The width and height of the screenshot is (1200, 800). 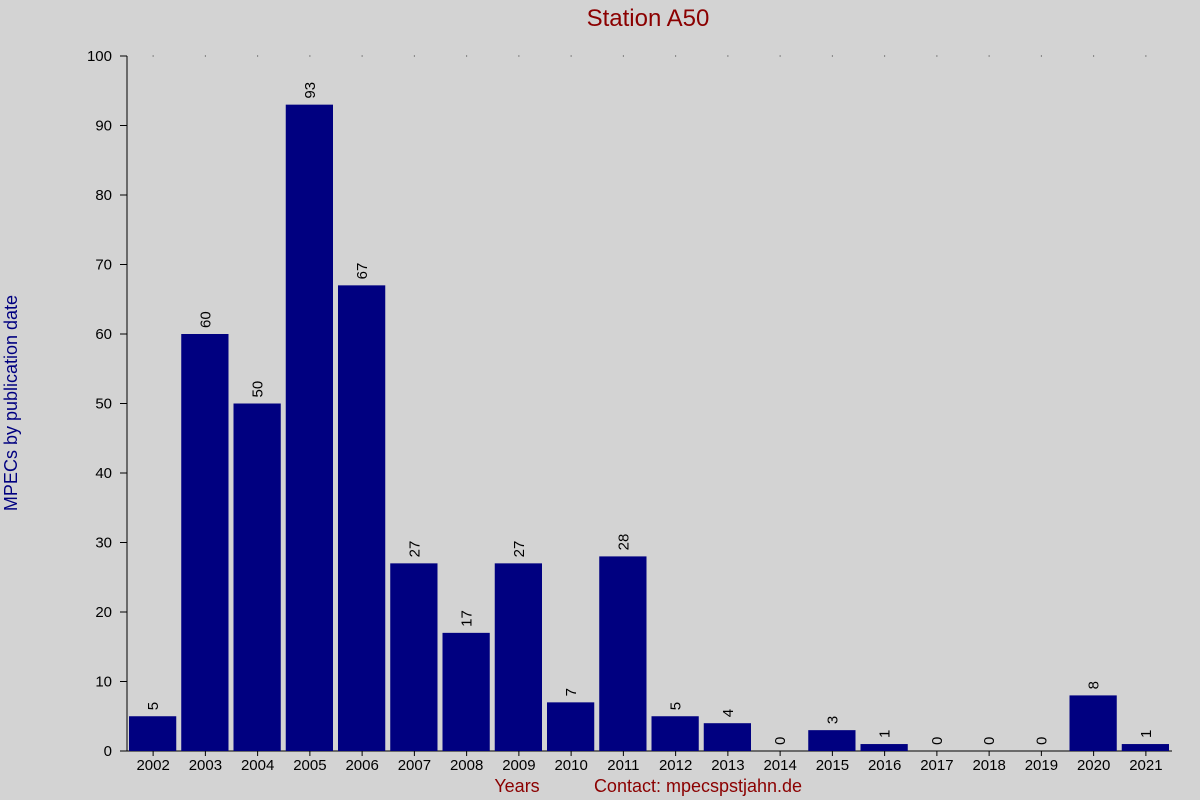 What do you see at coordinates (832, 765) in the screenshot?
I see `x-tick-label: 2015` at bounding box center [832, 765].